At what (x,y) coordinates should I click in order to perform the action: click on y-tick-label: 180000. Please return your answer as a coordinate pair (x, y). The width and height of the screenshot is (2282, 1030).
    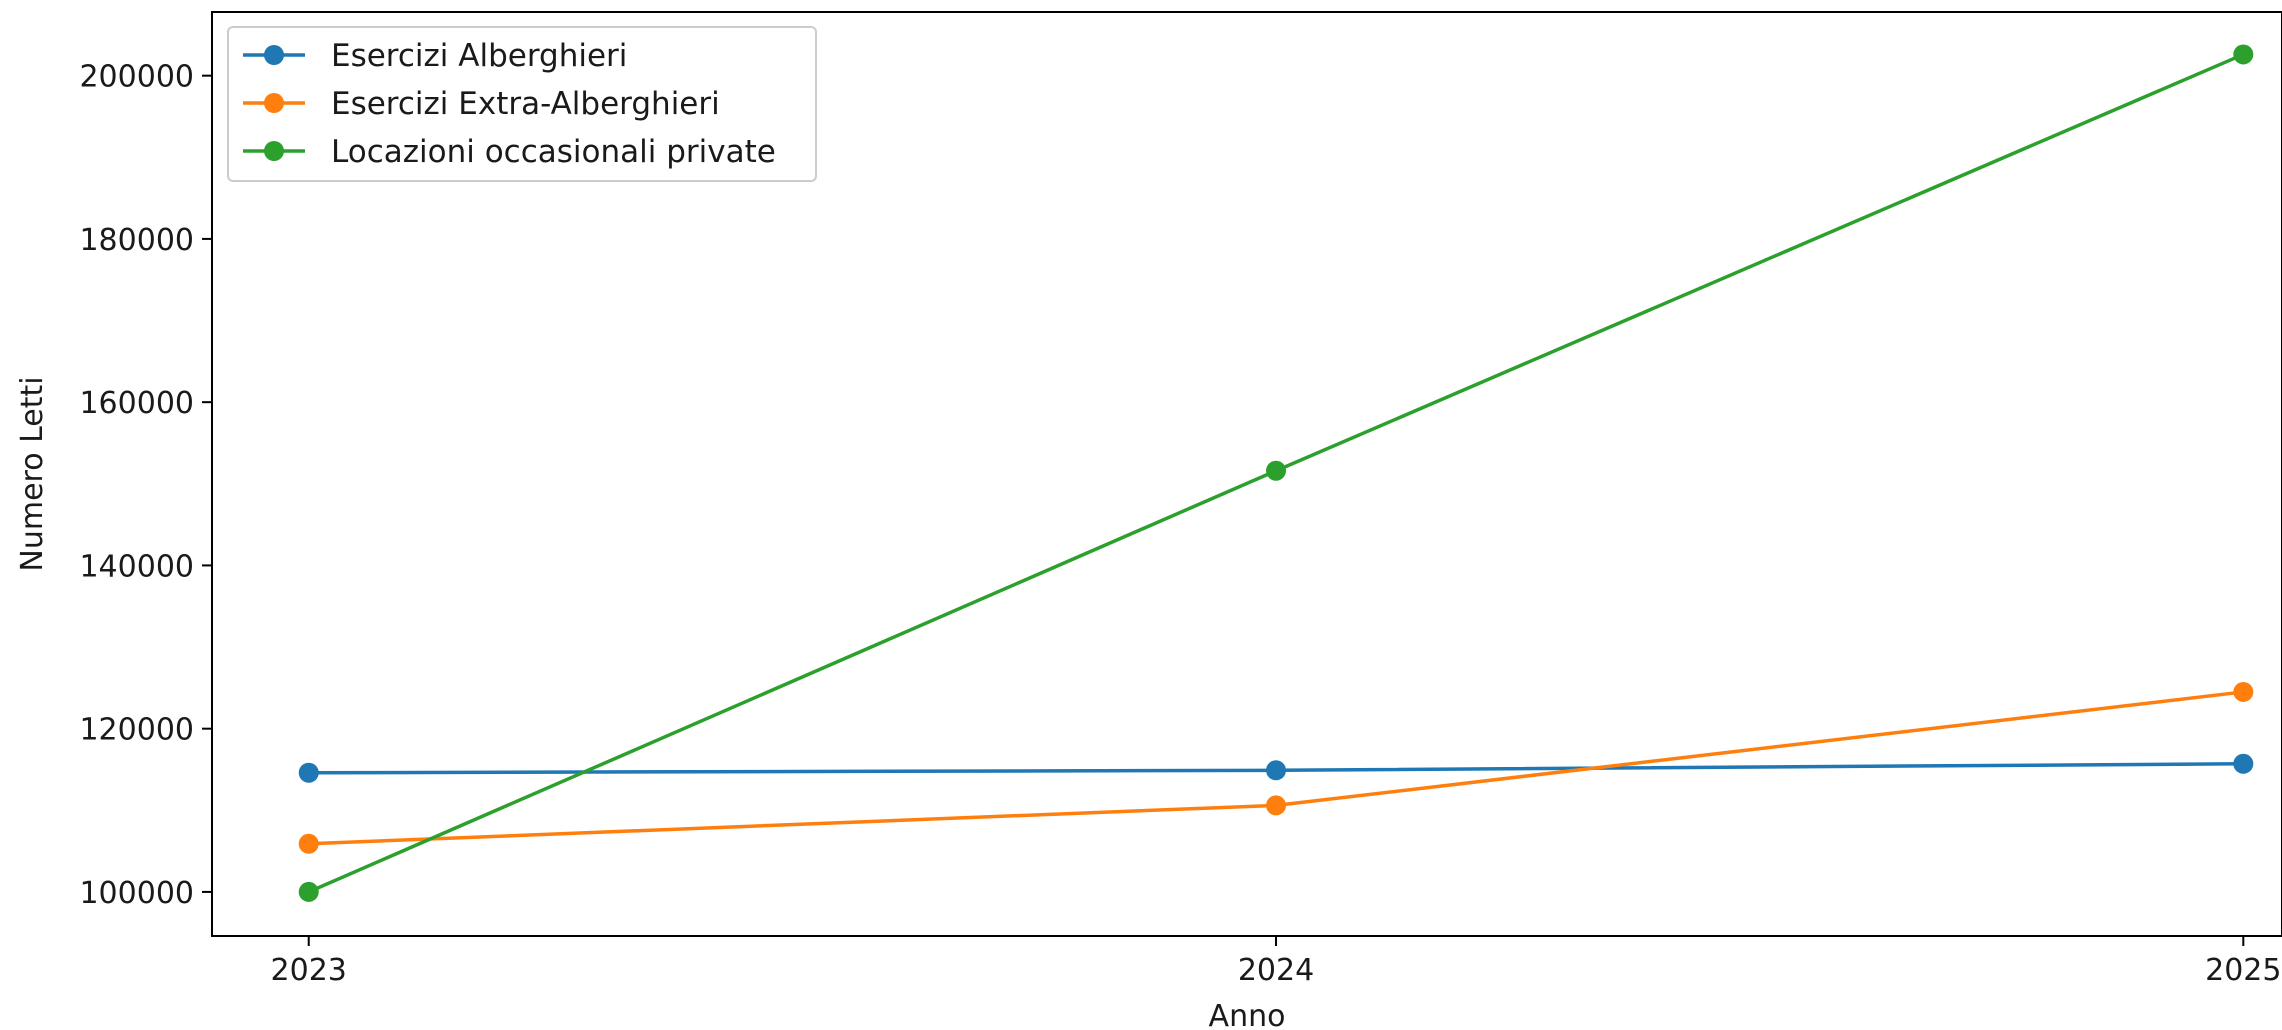
    Looking at the image, I should click on (136, 240).